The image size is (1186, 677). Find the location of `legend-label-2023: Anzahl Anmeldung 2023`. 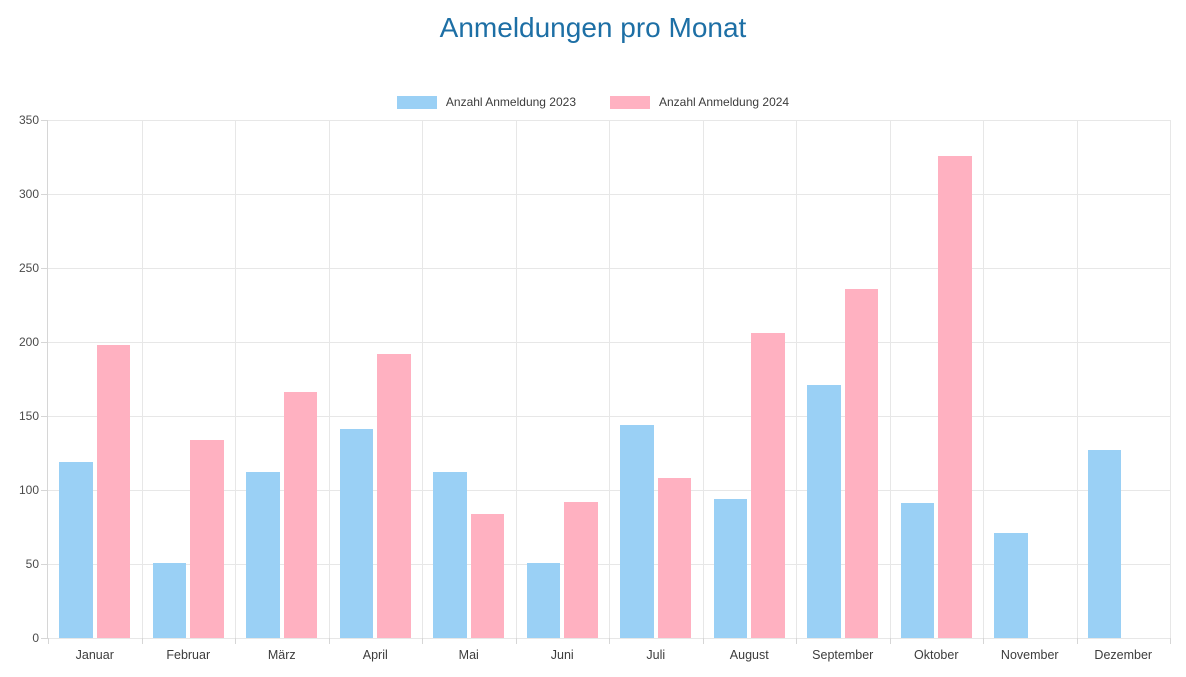

legend-label-2023: Anzahl Anmeldung 2023 is located at coordinates (510, 102).